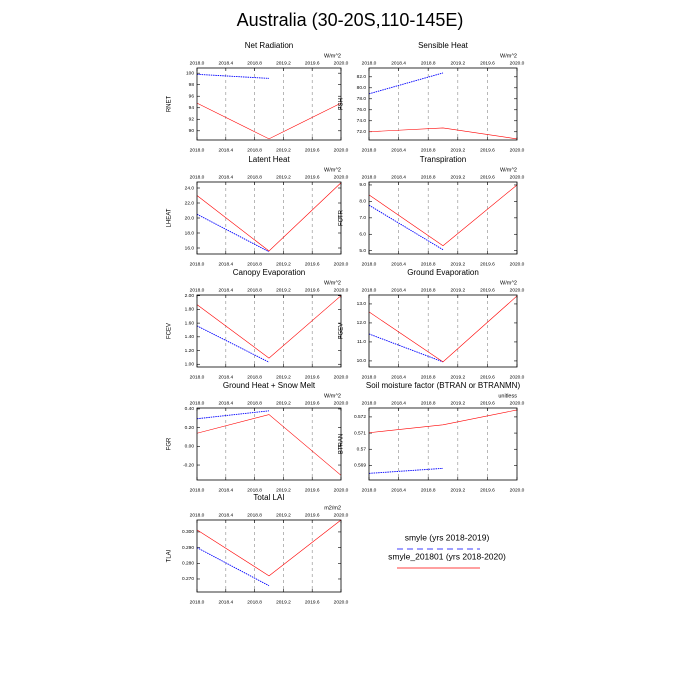  Describe the element at coordinates (342, 331) in the screenshot. I see `y-axis-label: FGEV` at that location.